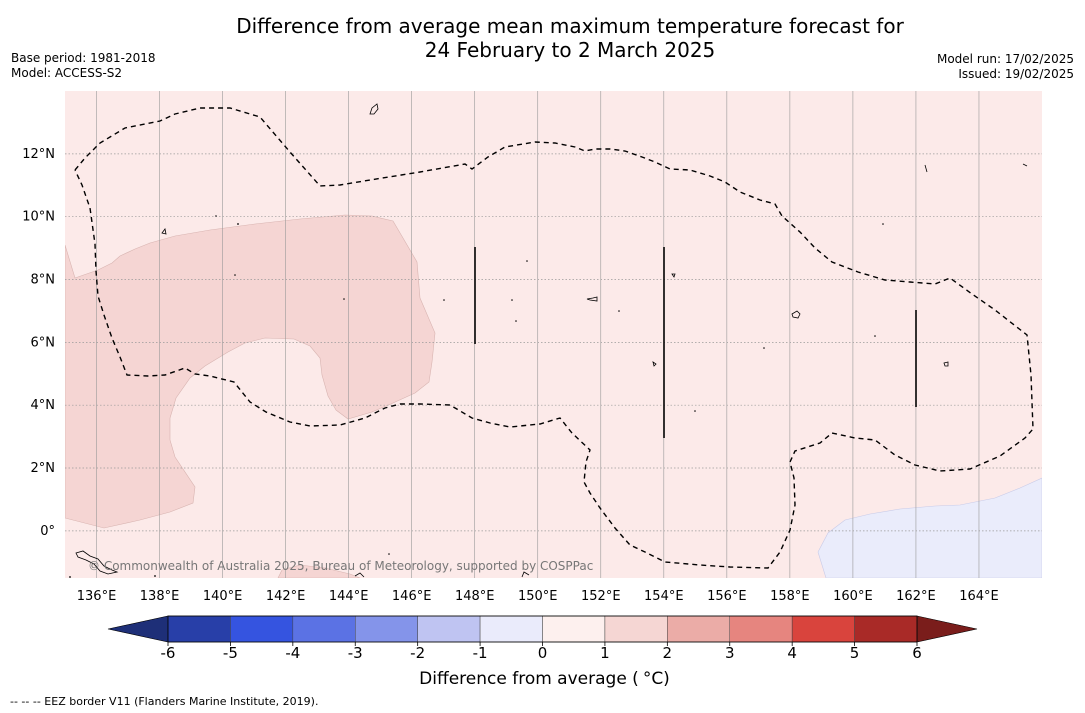 Image resolution: width=1085 pixels, height=713 pixels. What do you see at coordinates (417, 653) in the screenshot?
I see `colorbar-tick-label: -2` at bounding box center [417, 653].